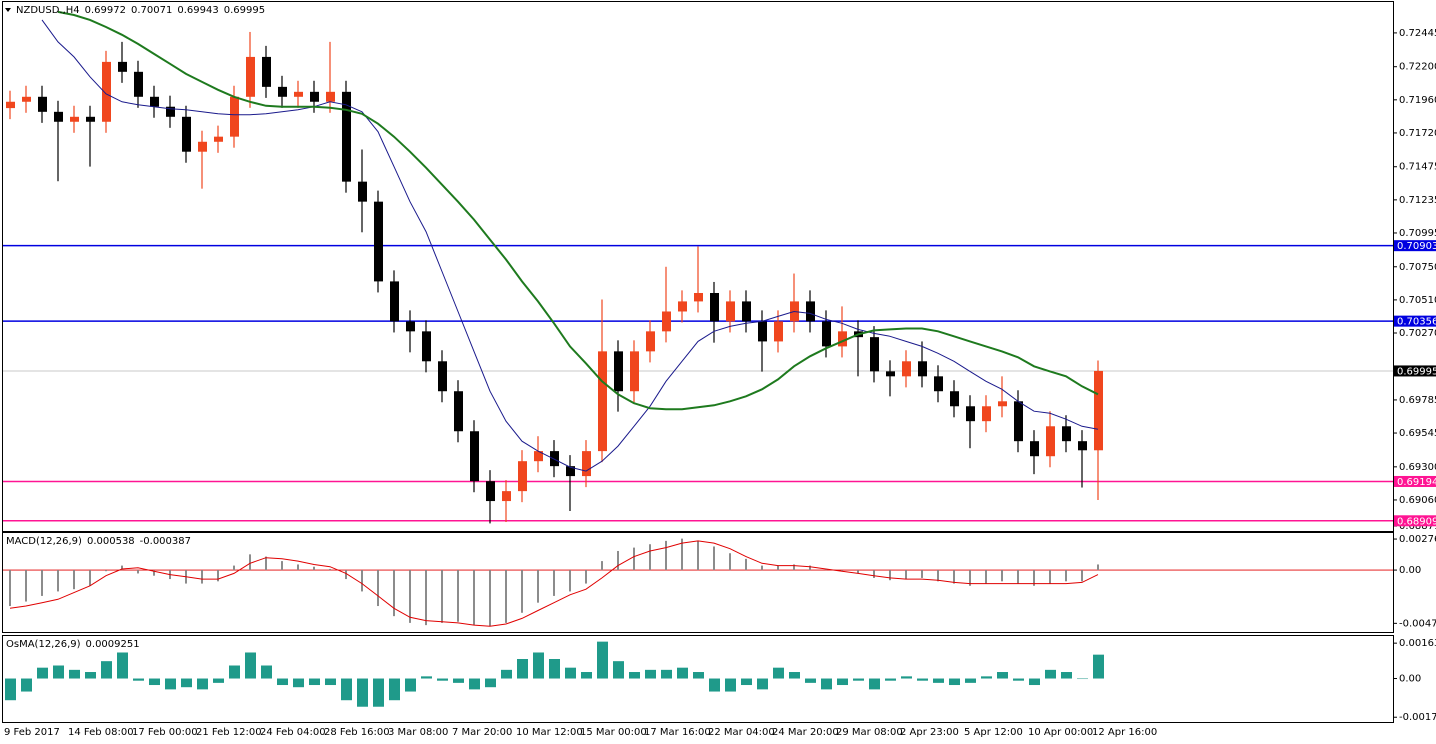 The width and height of the screenshot is (1436, 744). I want to click on panel-header: NZDUSD.,H4 0.69972 0.70071 0.69943 0.69995, so click(140, 10).